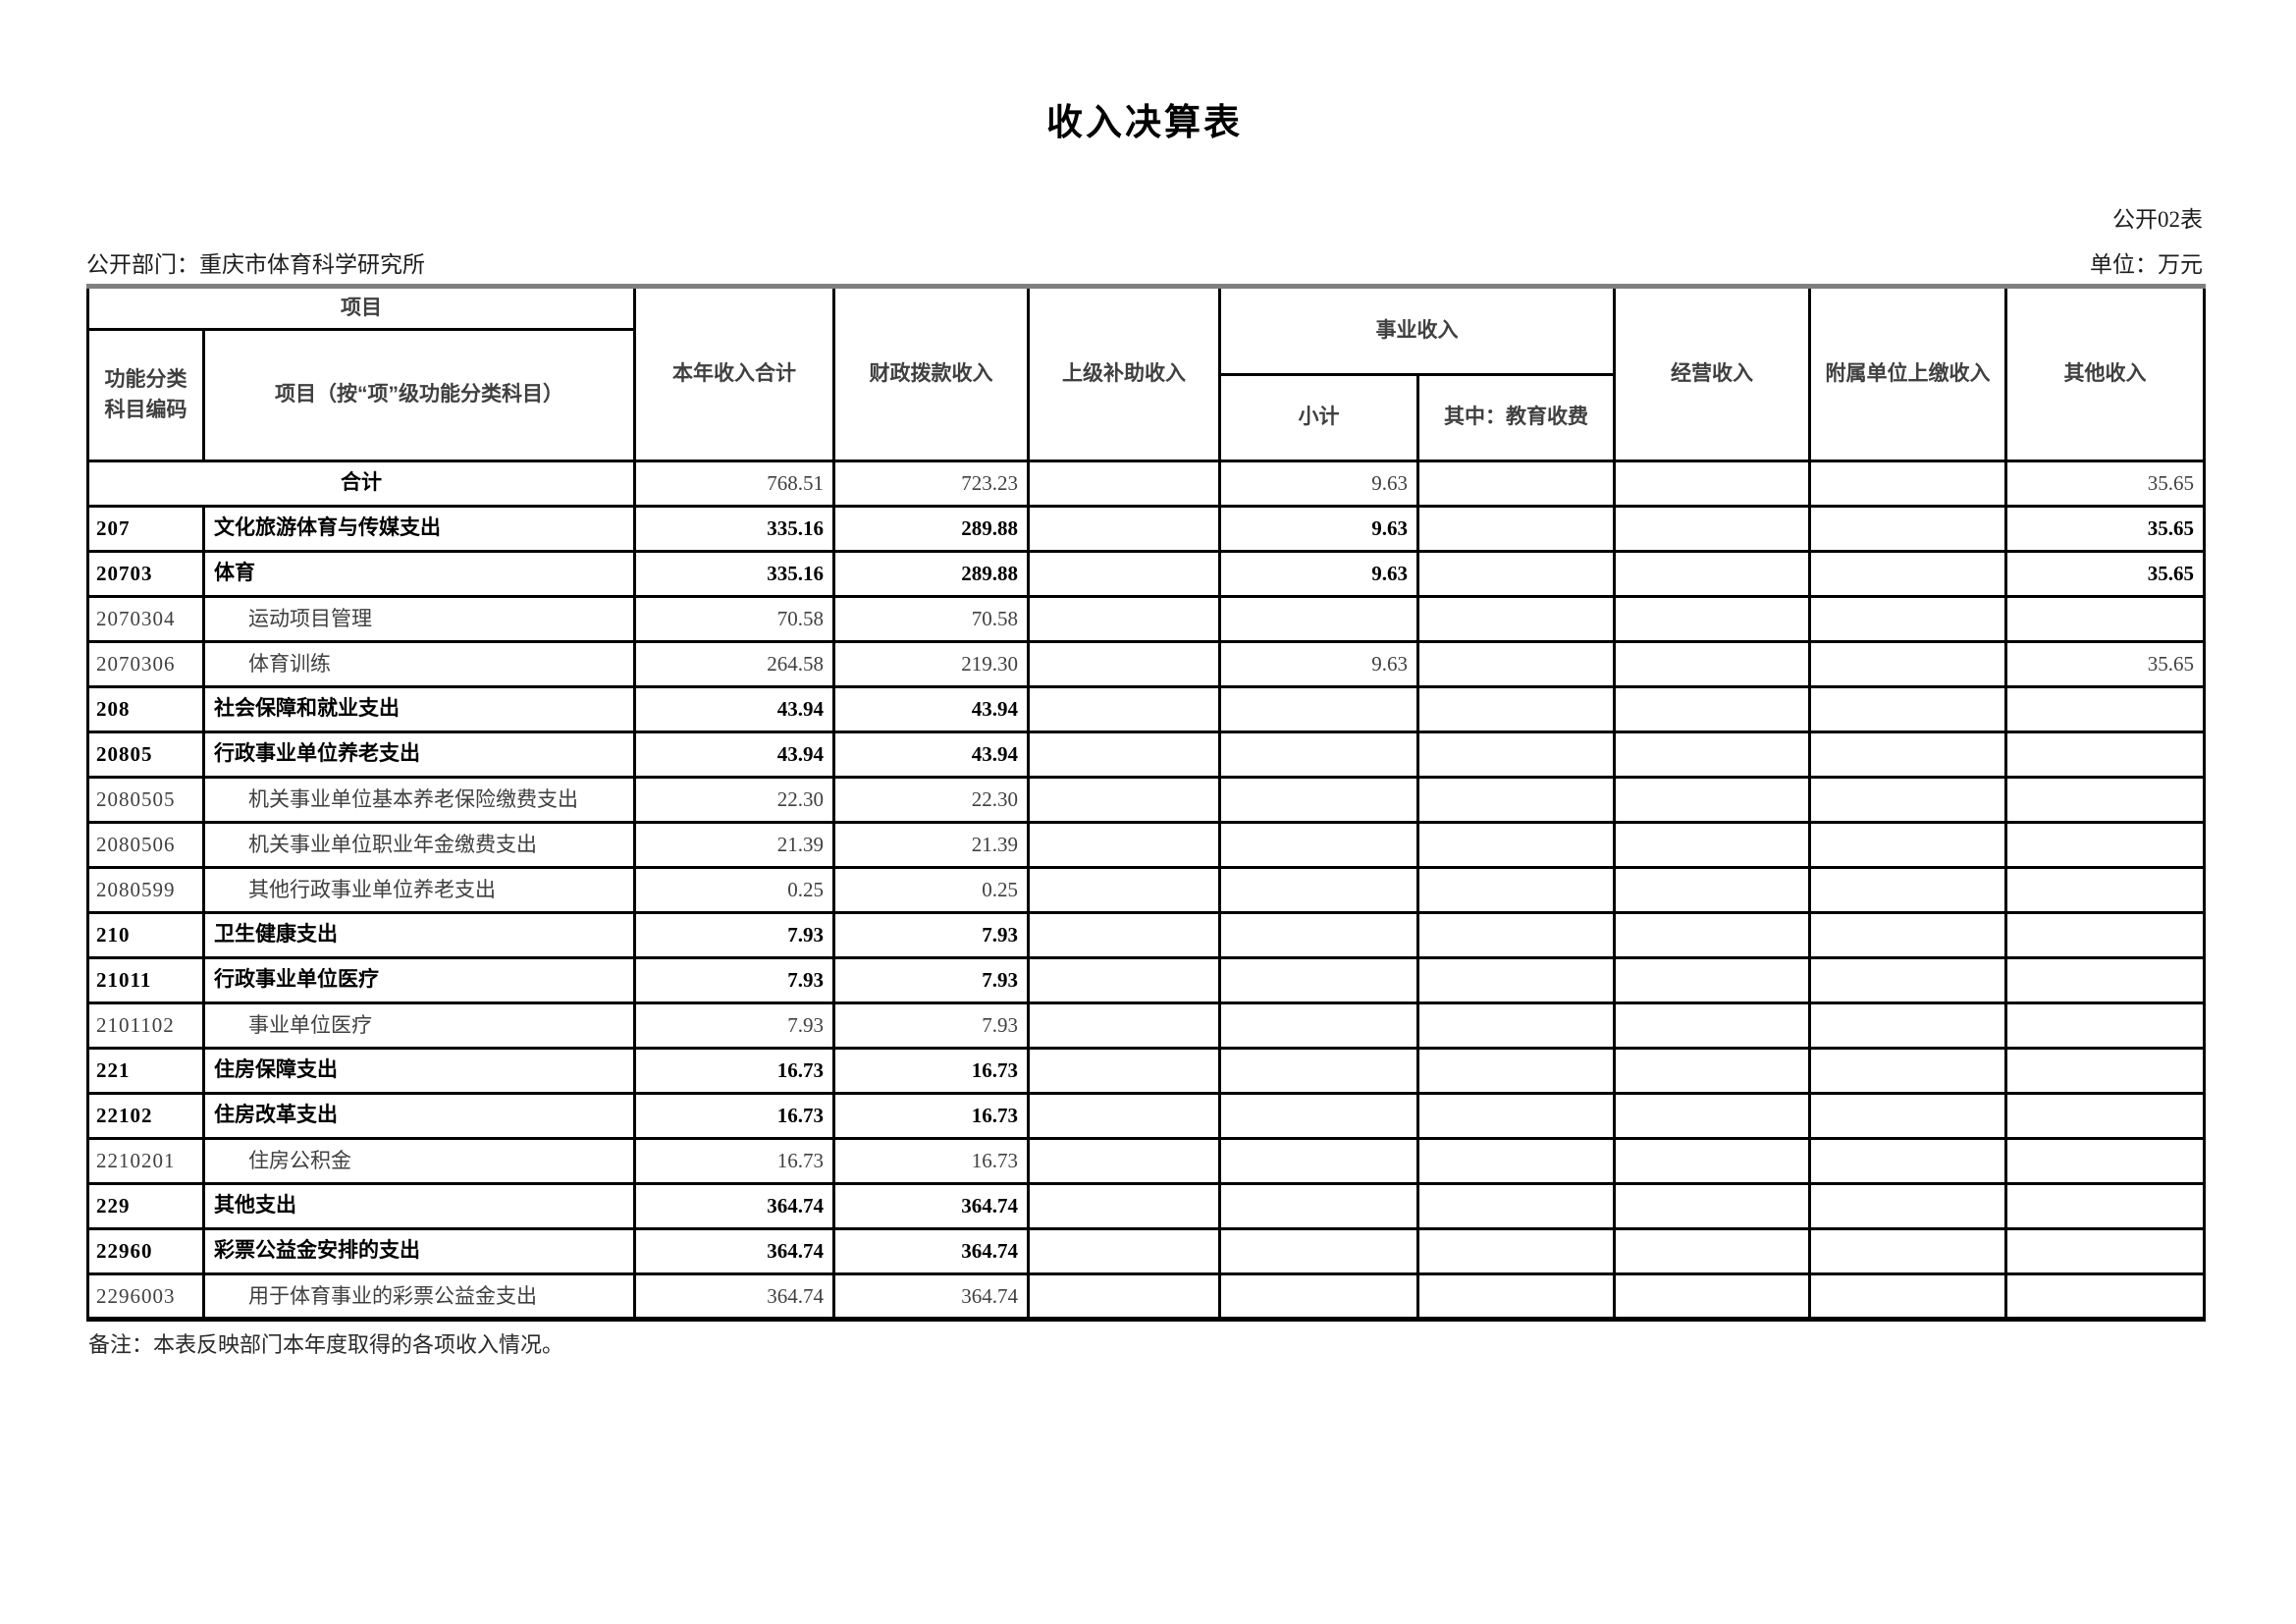 The image size is (2296, 1624). I want to click on cell-code: 22102, so click(146, 1116).